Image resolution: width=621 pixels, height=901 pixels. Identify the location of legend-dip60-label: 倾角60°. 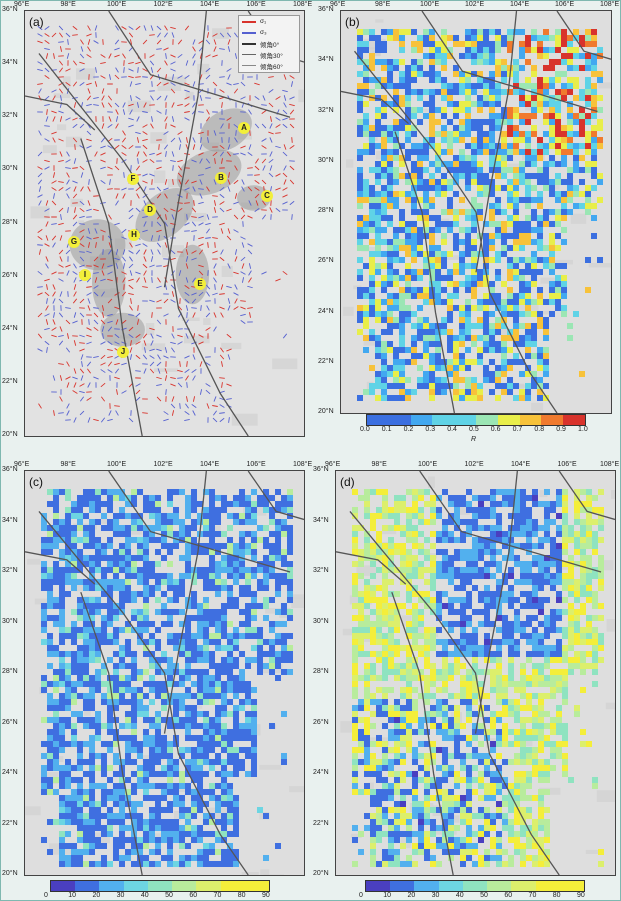
(271, 67).